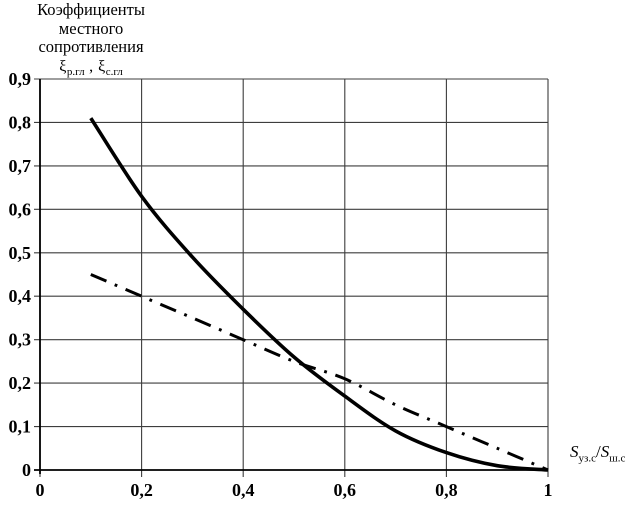 The image size is (635, 511). Describe the element at coordinates (20, 253) in the screenshot. I see `y-tick-label: 0,5` at that location.